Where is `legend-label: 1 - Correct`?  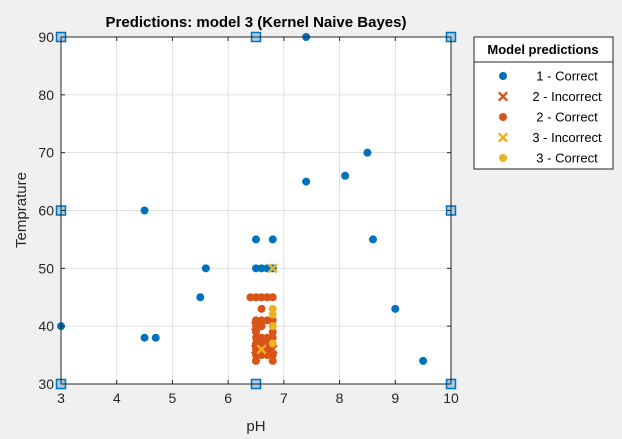 legend-label: 1 - Correct is located at coordinates (567, 76).